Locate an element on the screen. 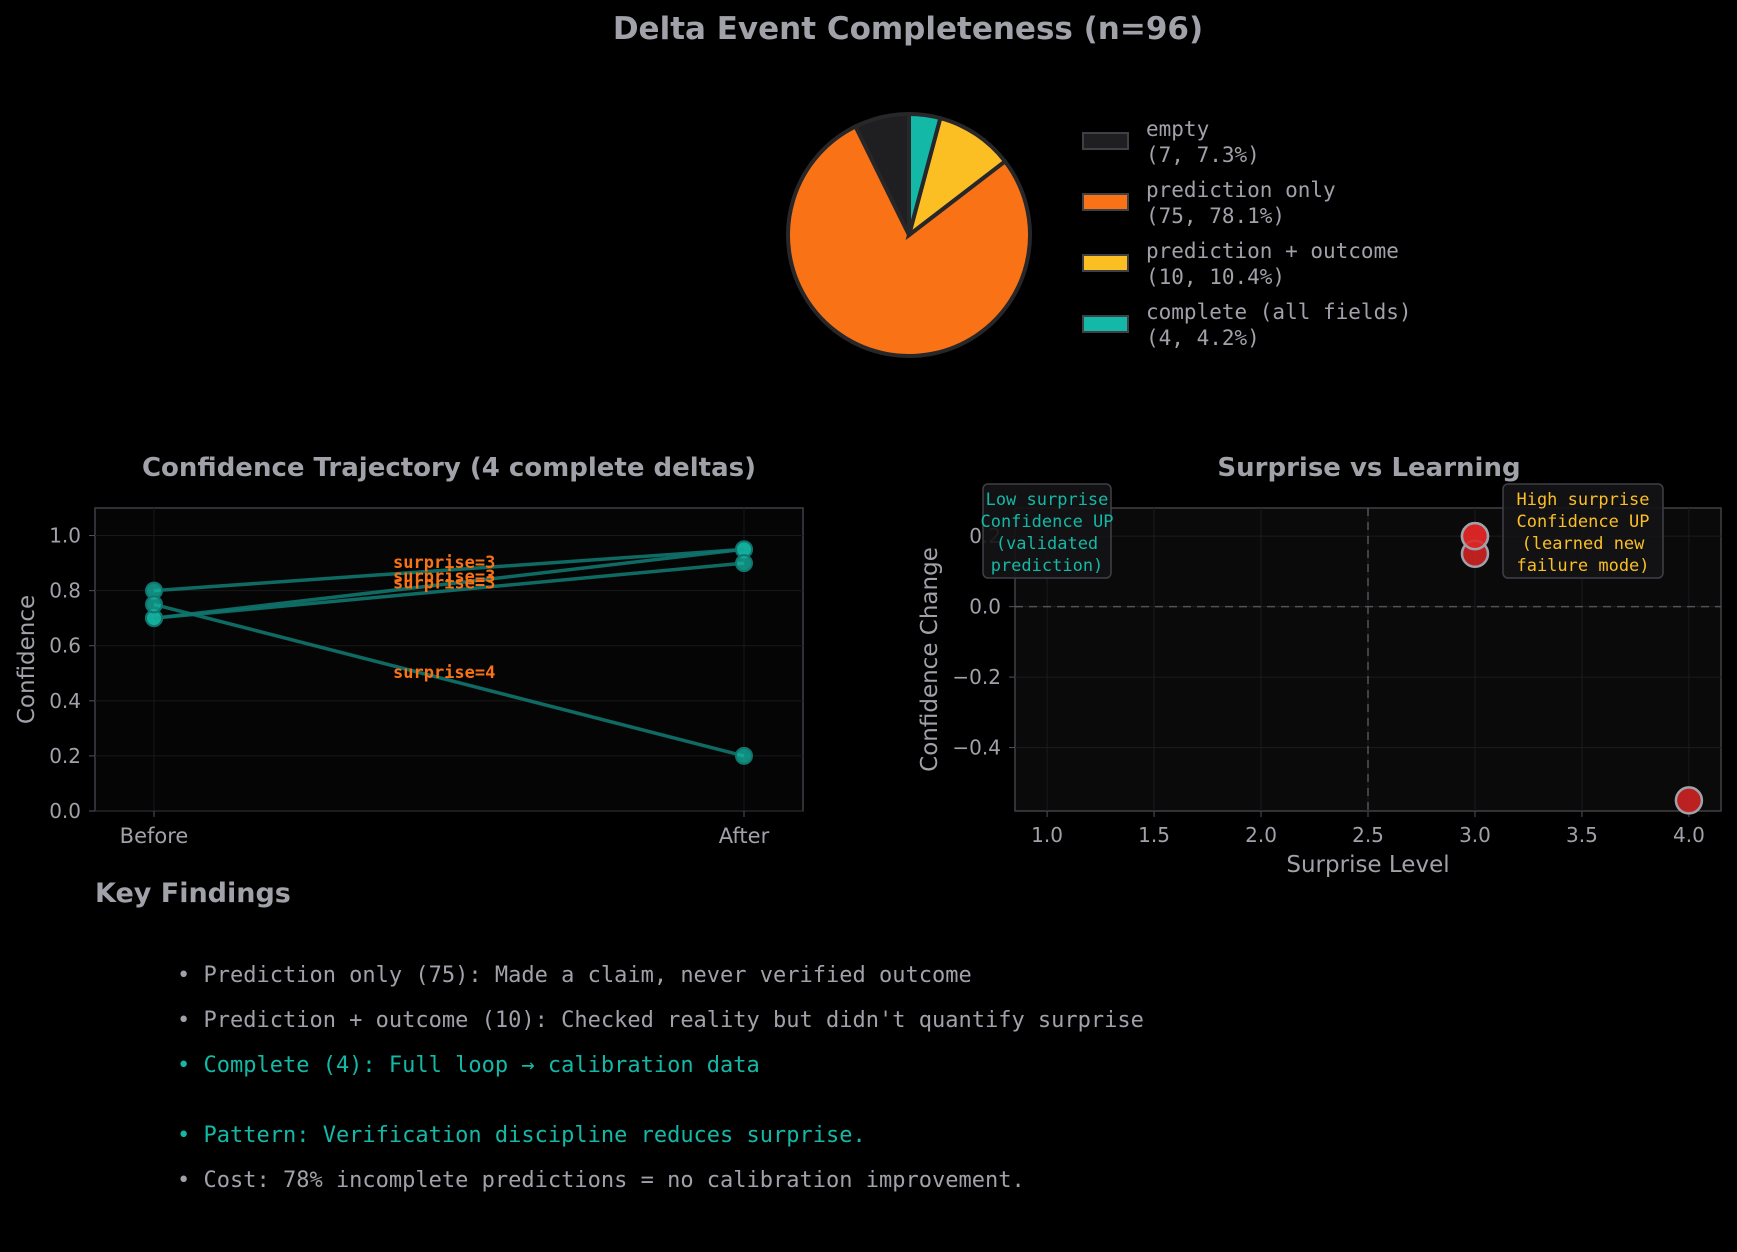 This screenshot has height=1252, width=1737. legend-label: prediction only is located at coordinates (1241, 190).